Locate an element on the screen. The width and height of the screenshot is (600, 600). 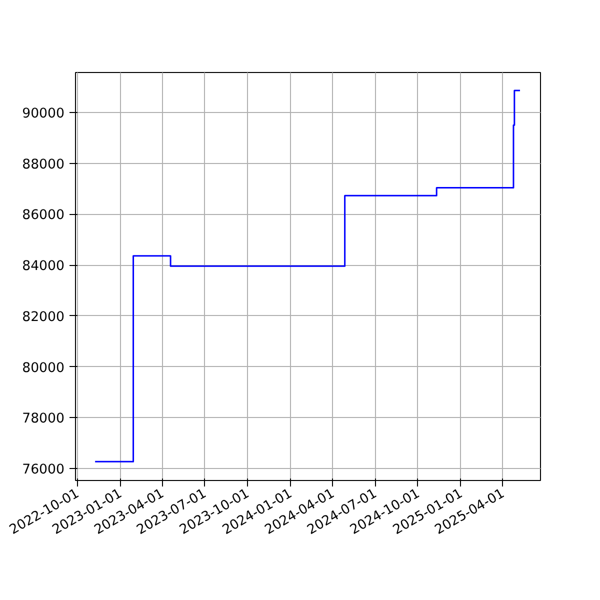
y-tick-label: 76000 is located at coordinates (43, 470).